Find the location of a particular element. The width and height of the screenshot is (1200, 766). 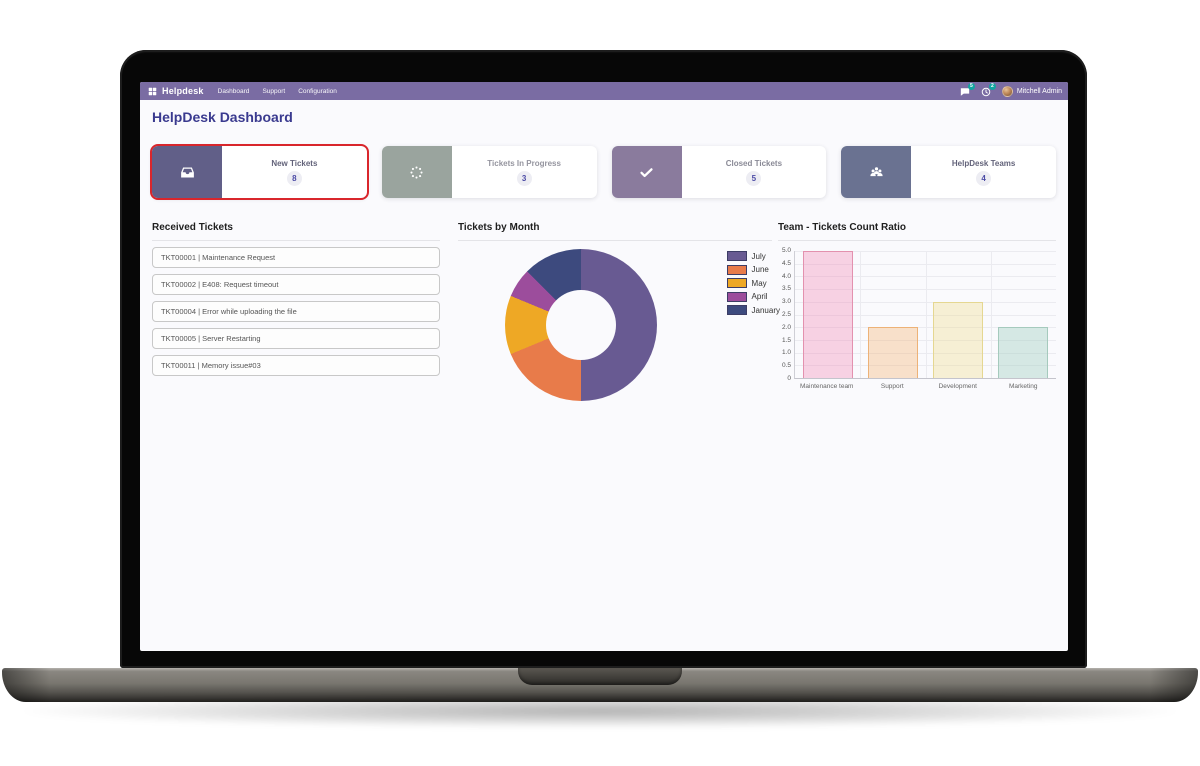

apps-grid-icon is located at coordinates (152, 91).